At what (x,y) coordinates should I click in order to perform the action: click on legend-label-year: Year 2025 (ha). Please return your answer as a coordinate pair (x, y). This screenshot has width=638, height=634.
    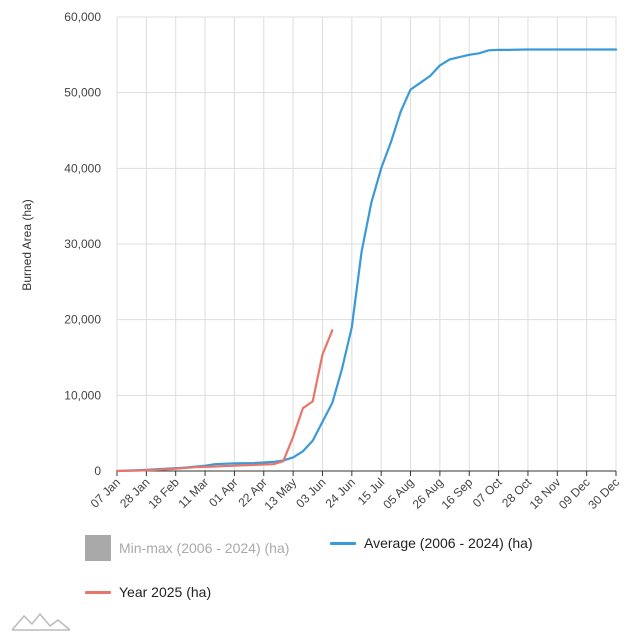
    Looking at the image, I should click on (165, 592).